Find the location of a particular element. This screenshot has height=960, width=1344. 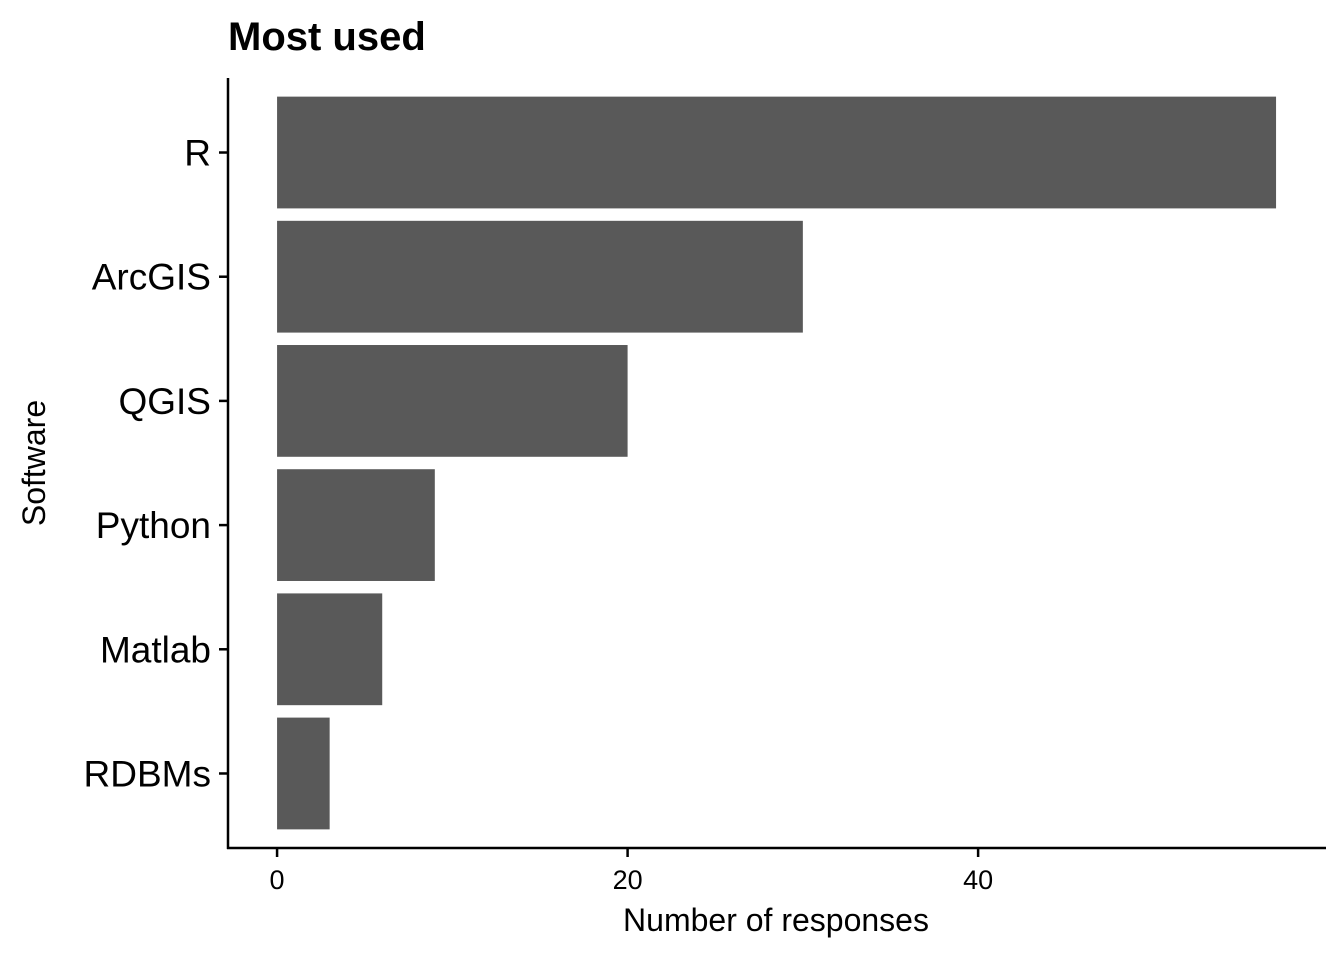

x-tick-label-40: 40 is located at coordinates (978, 880).